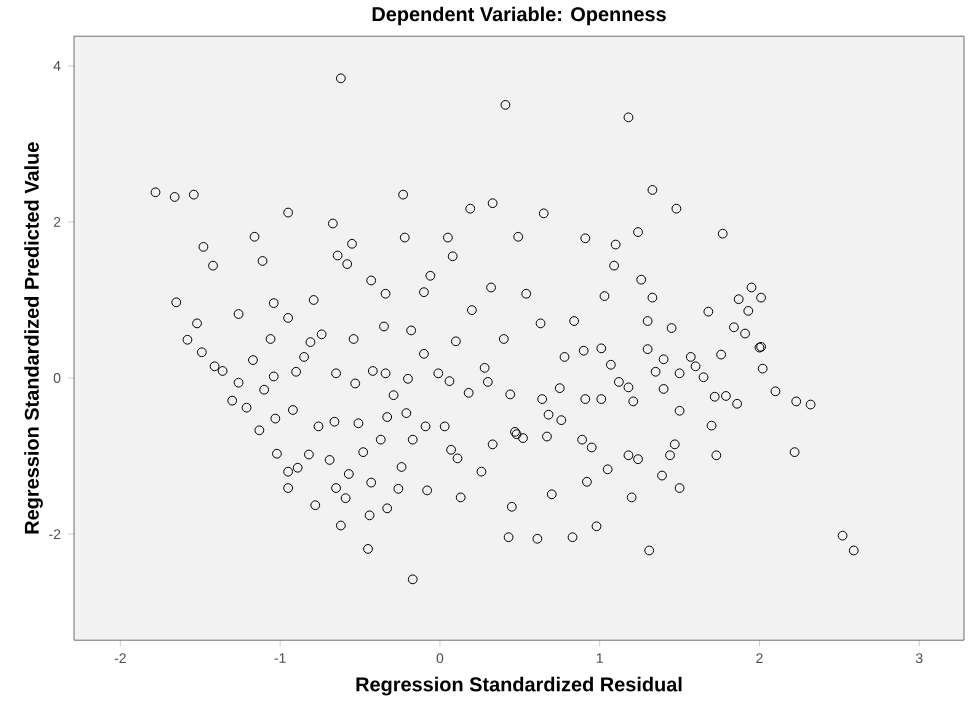 Image resolution: width=972 pixels, height=718 pixels. What do you see at coordinates (519, 16) in the screenshot?
I see `chart-title: Dependent Variable: Openness` at bounding box center [519, 16].